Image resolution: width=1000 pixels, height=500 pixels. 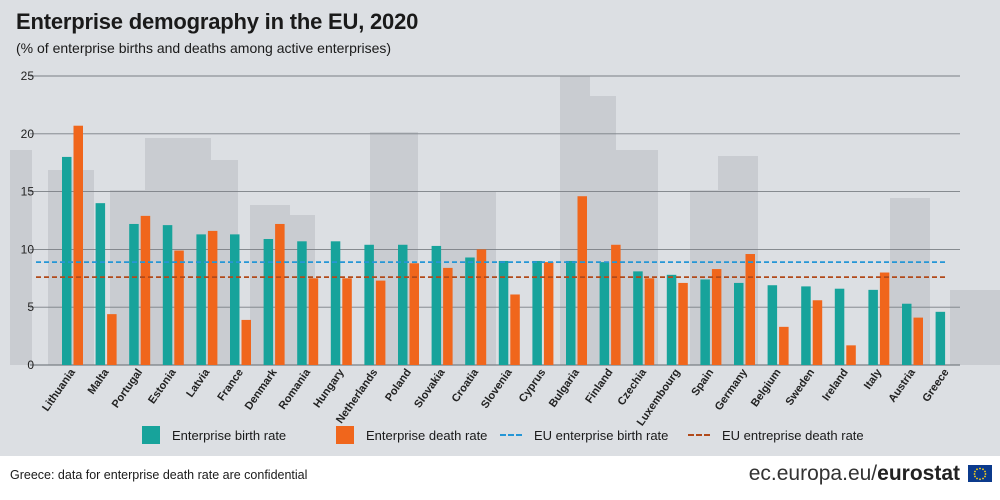 What do you see at coordinates (918, 473) in the screenshot?
I see `source-brand: eurostat` at bounding box center [918, 473].